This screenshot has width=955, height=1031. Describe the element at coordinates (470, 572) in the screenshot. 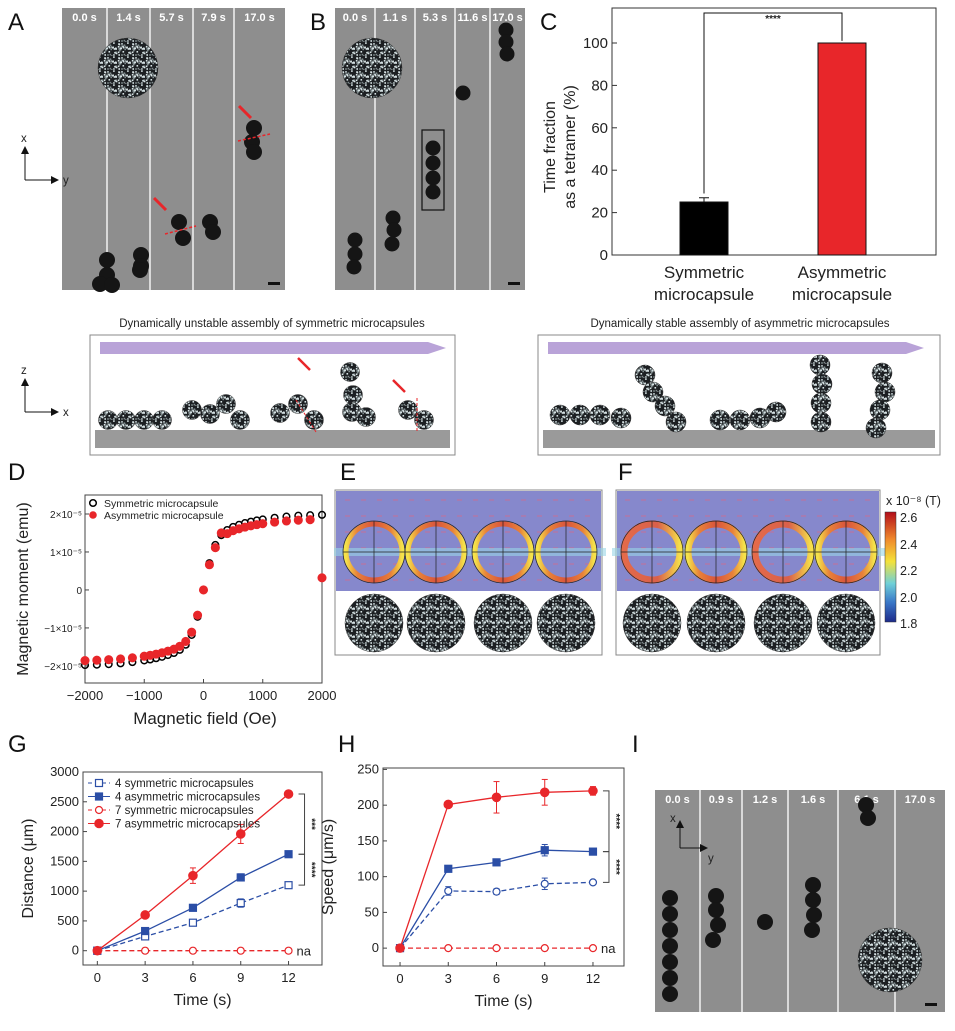

I see `panel-e-simulation` at that location.